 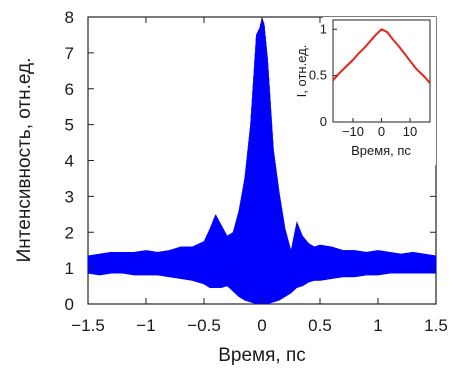 What do you see at coordinates (262, 355) in the screenshot?
I see `main-x-axis-title: Время, пс` at bounding box center [262, 355].